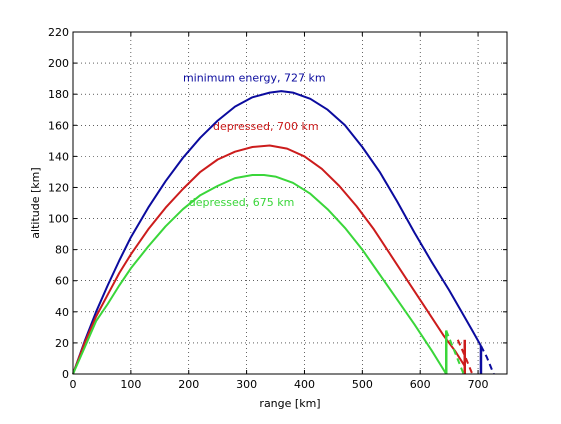 This screenshot has width=561, height=424. What do you see at coordinates (58, 187) in the screenshot?
I see `y-tick-label: 120` at bounding box center [58, 187].